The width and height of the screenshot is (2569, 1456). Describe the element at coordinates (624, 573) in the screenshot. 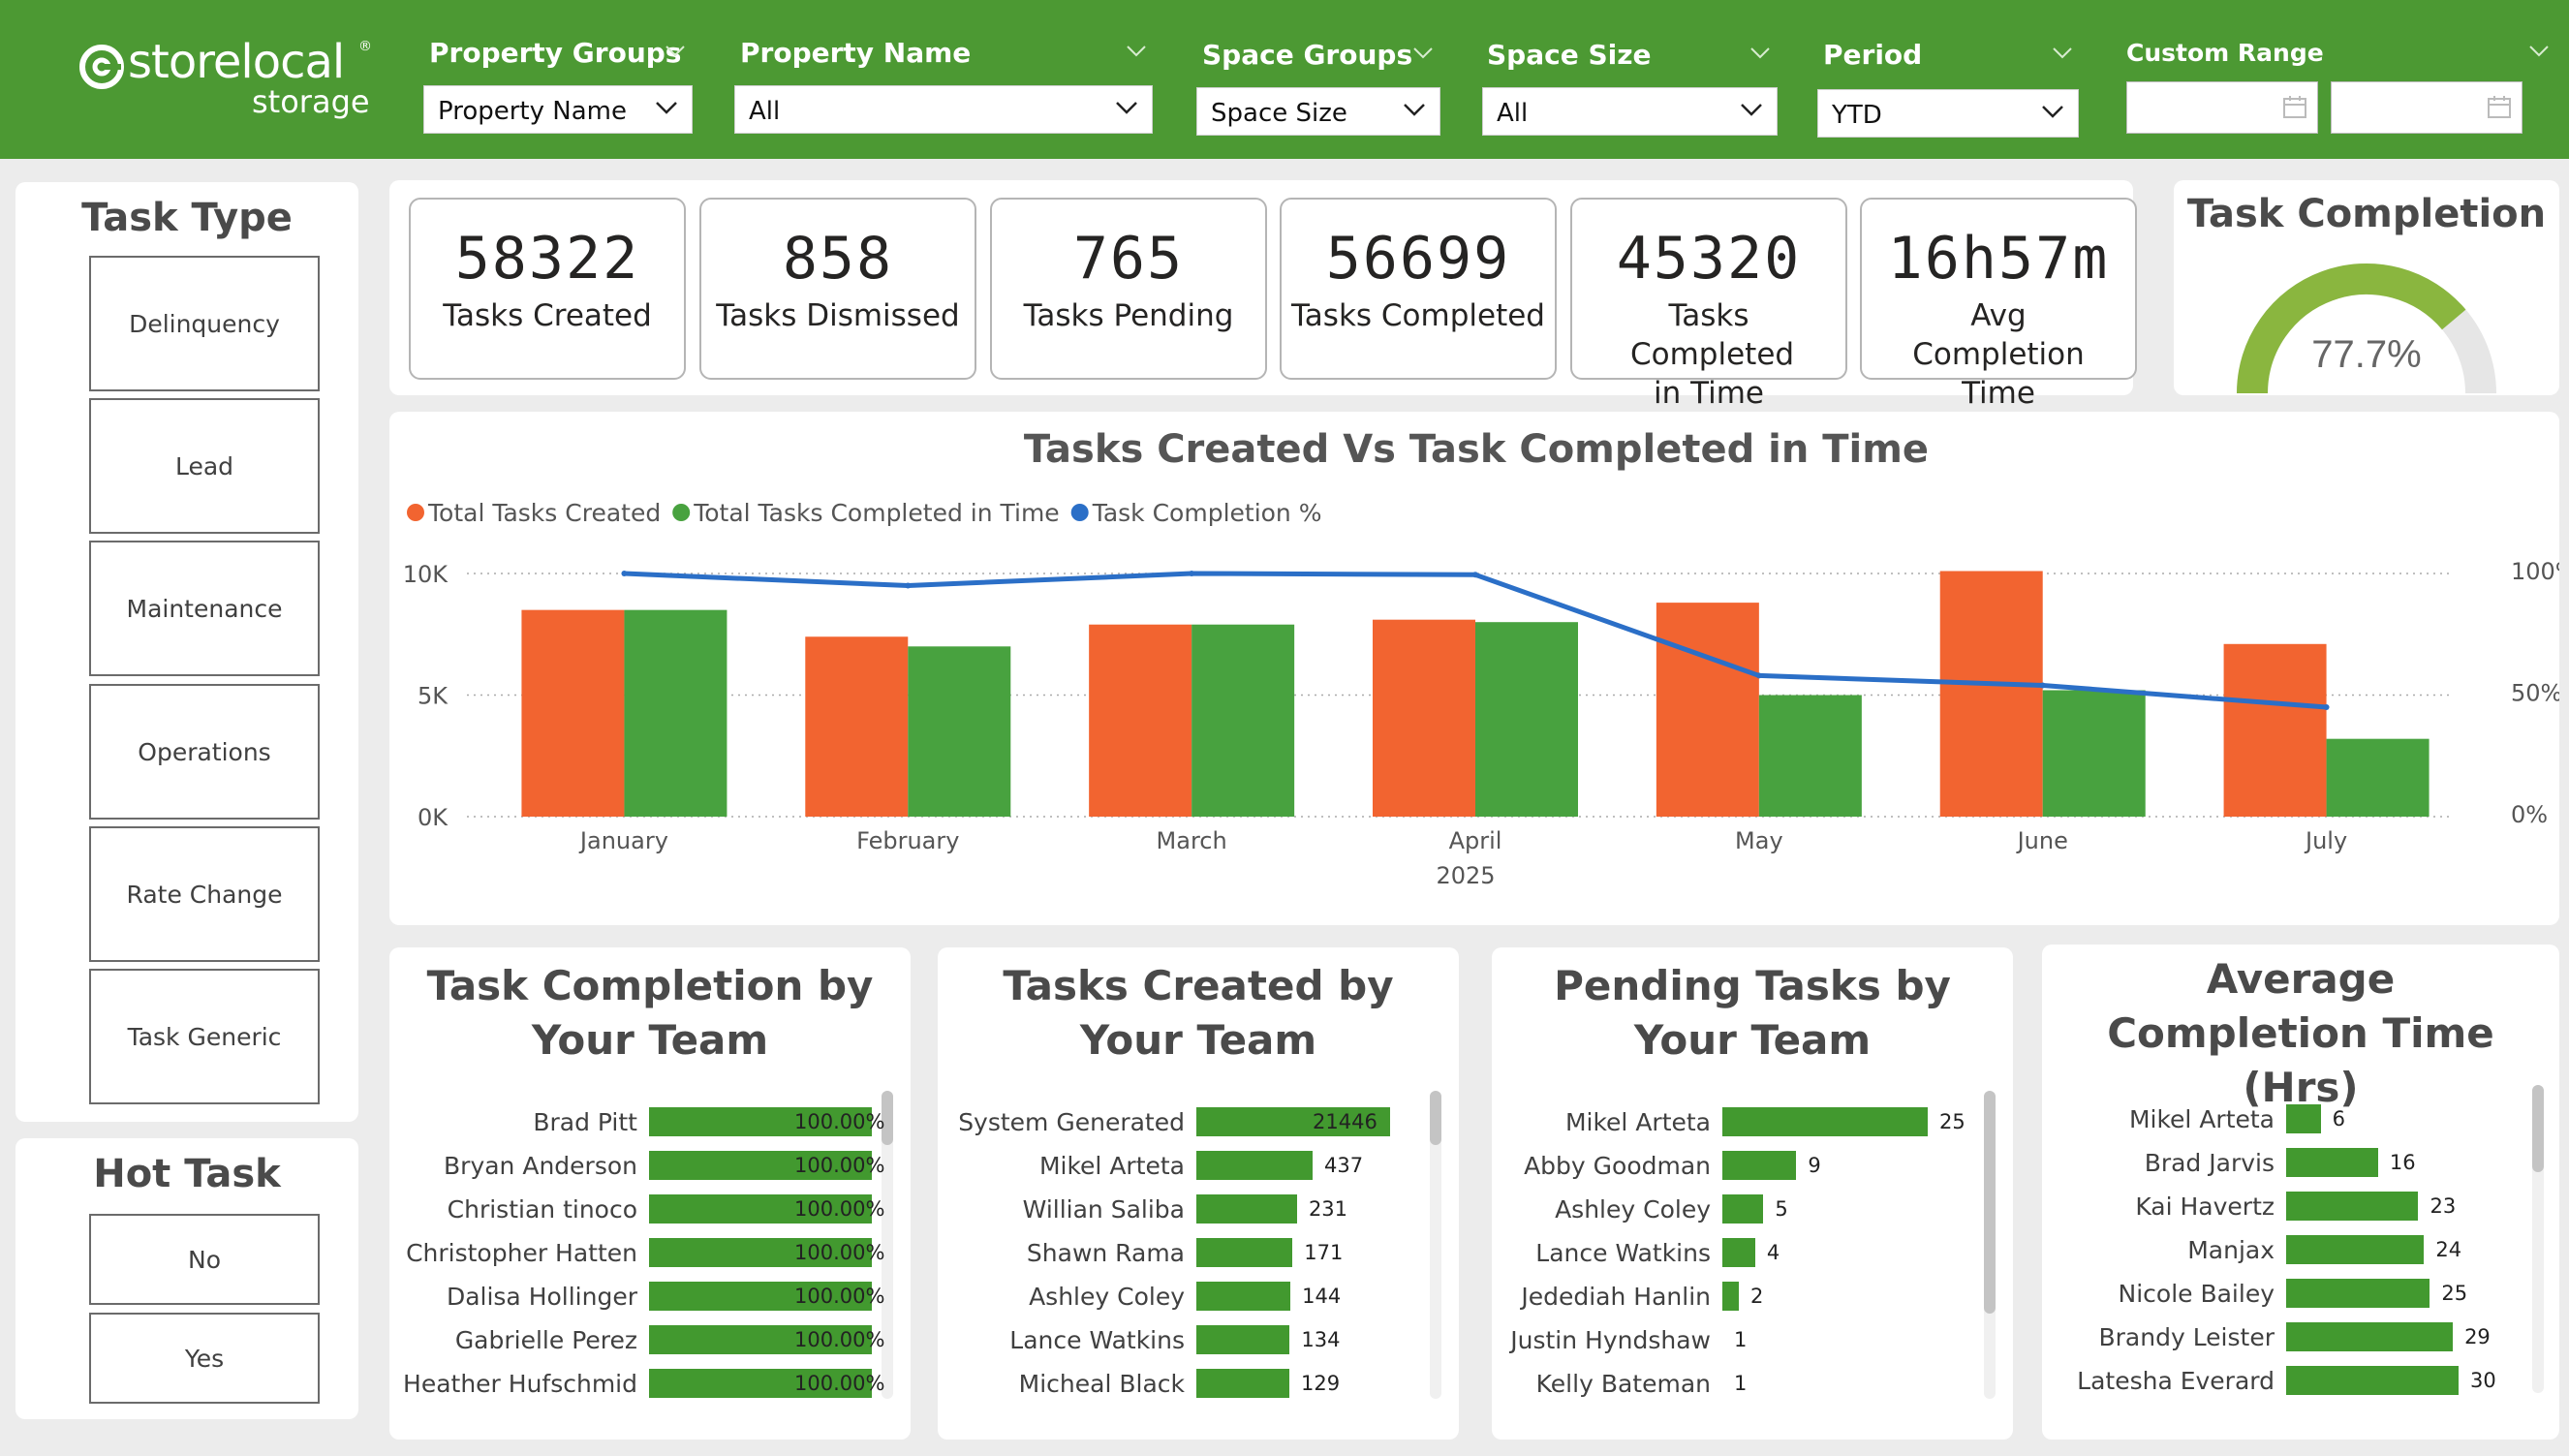

I see `line-point` at that location.